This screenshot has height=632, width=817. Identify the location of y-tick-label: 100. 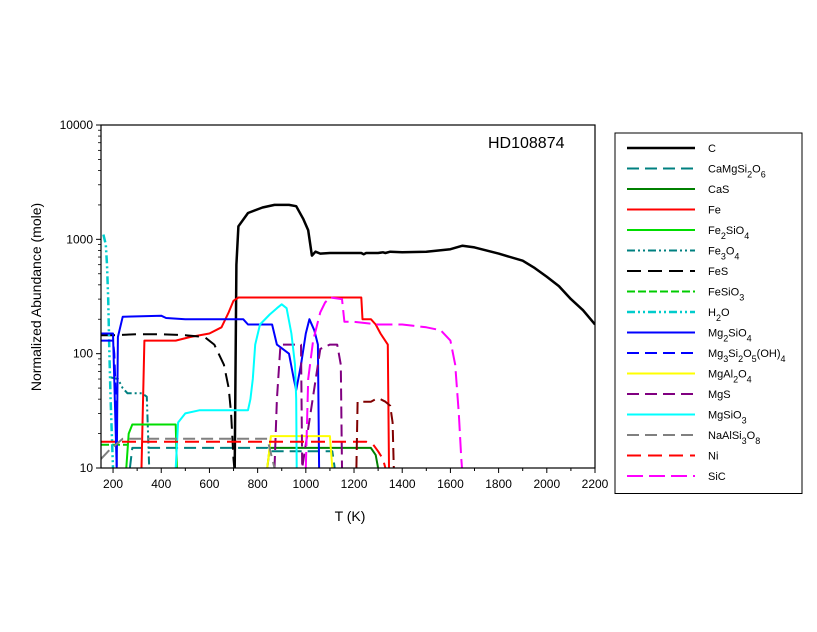
(83, 354).